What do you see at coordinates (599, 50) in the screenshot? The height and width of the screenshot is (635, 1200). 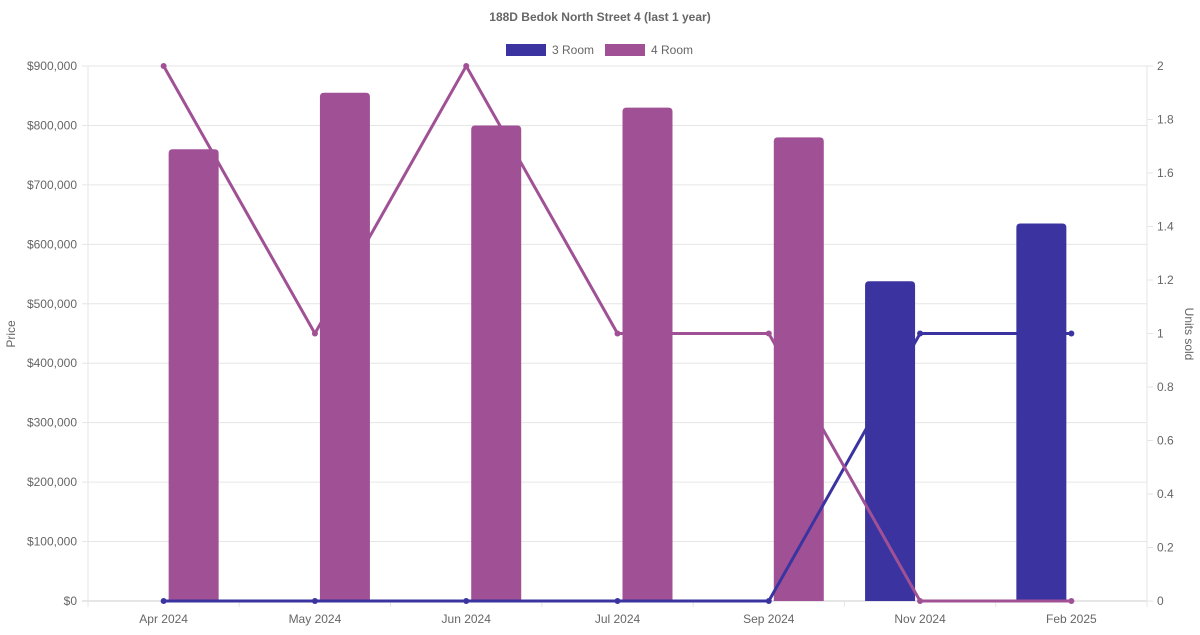 I see `legend: 3 Room 4 Room` at bounding box center [599, 50].